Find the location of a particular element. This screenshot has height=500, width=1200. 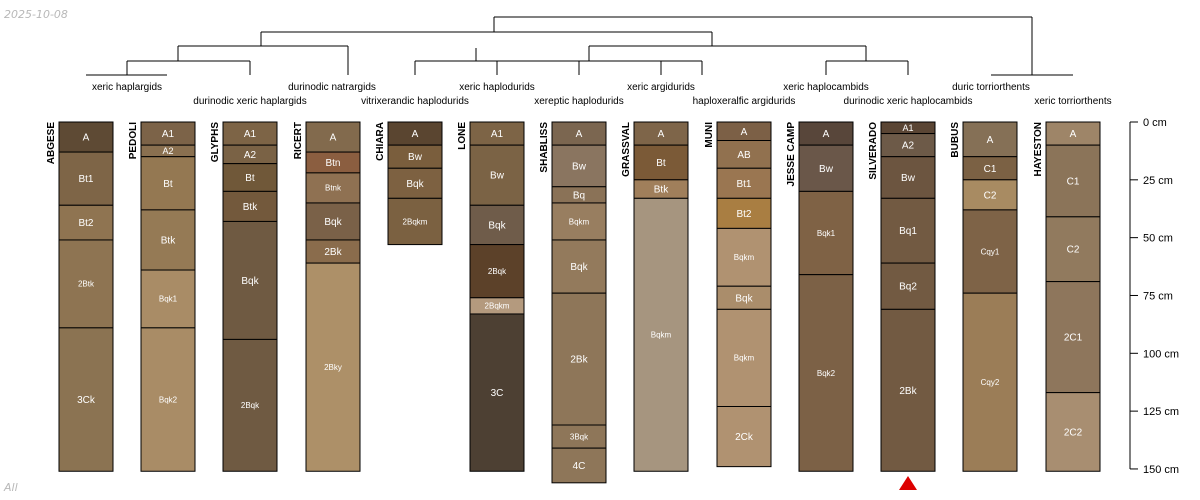

horizon-label: Bq1 is located at coordinates (908, 231).